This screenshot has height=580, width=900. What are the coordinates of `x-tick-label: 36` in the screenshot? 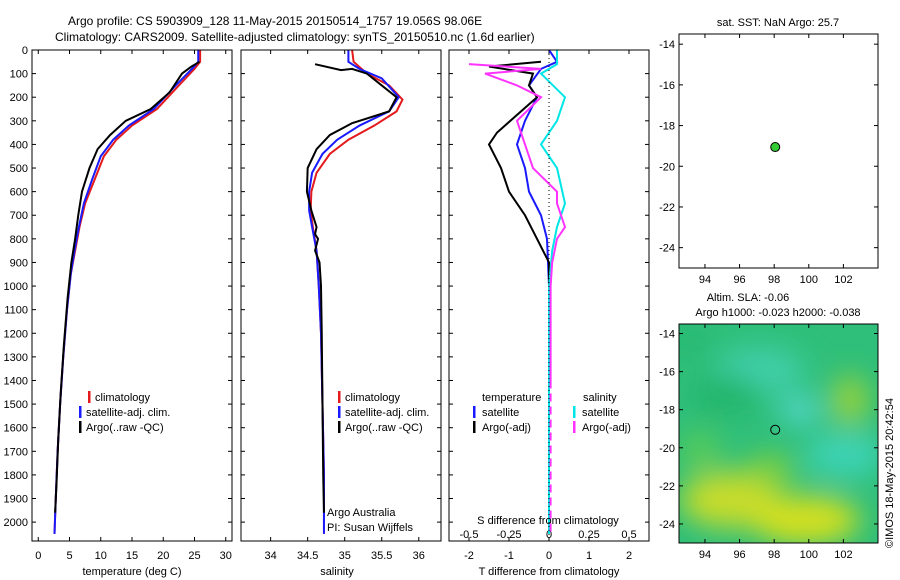 It's located at (419, 556).